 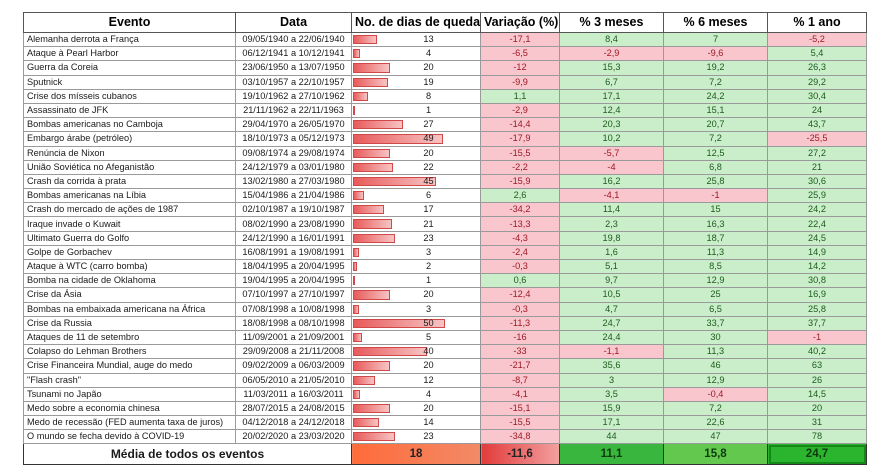 What do you see at coordinates (715, 408) in the screenshot?
I see `cell-6-meses: 7,2` at bounding box center [715, 408].